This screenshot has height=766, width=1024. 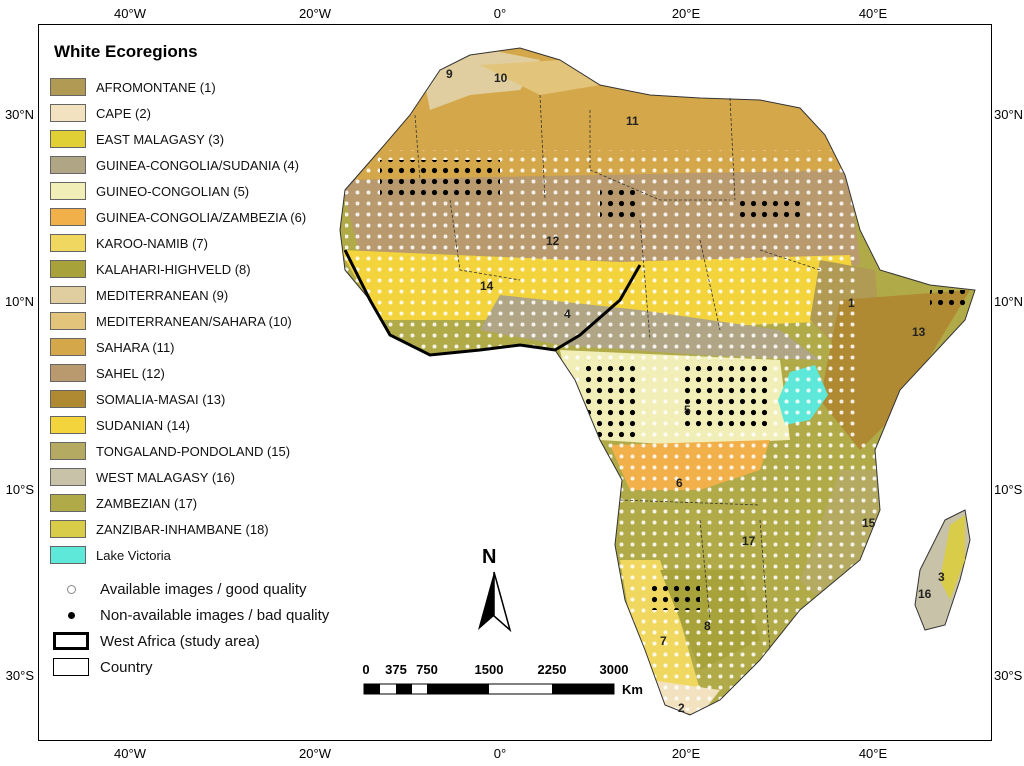 I want to click on legend-item-label: KAROO-NAMIB (7), so click(x=152, y=243).